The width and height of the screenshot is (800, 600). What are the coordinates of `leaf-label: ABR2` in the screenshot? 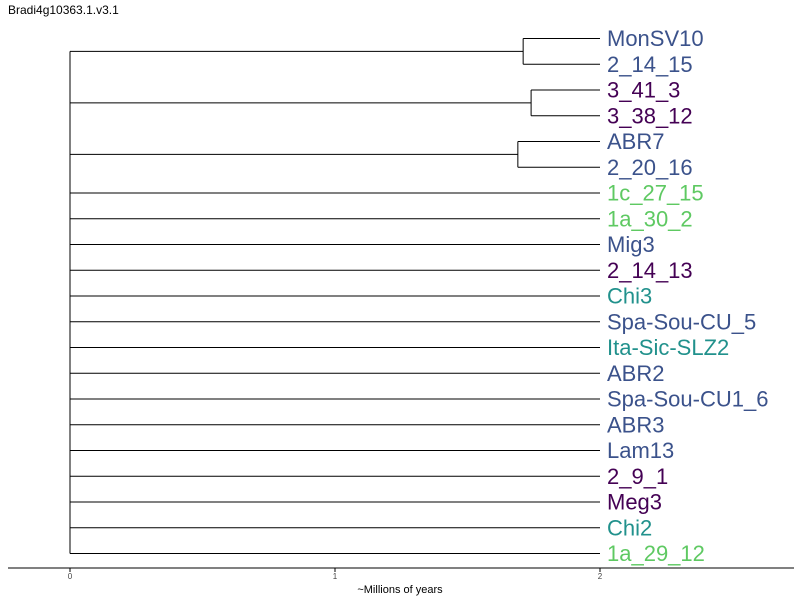 It's located at (635, 373).